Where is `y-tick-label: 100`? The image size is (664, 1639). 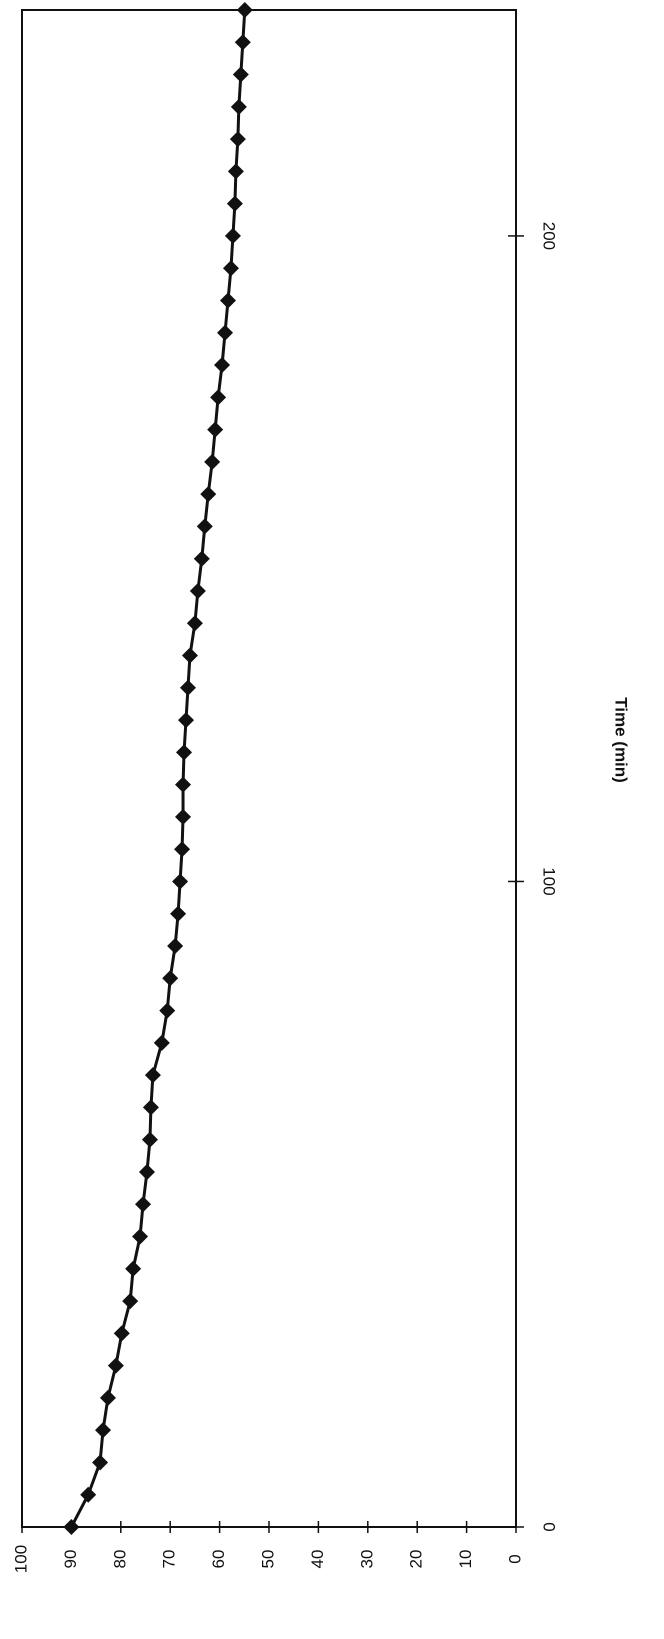
y-tick-label: 100 is located at coordinates (20, 1559).